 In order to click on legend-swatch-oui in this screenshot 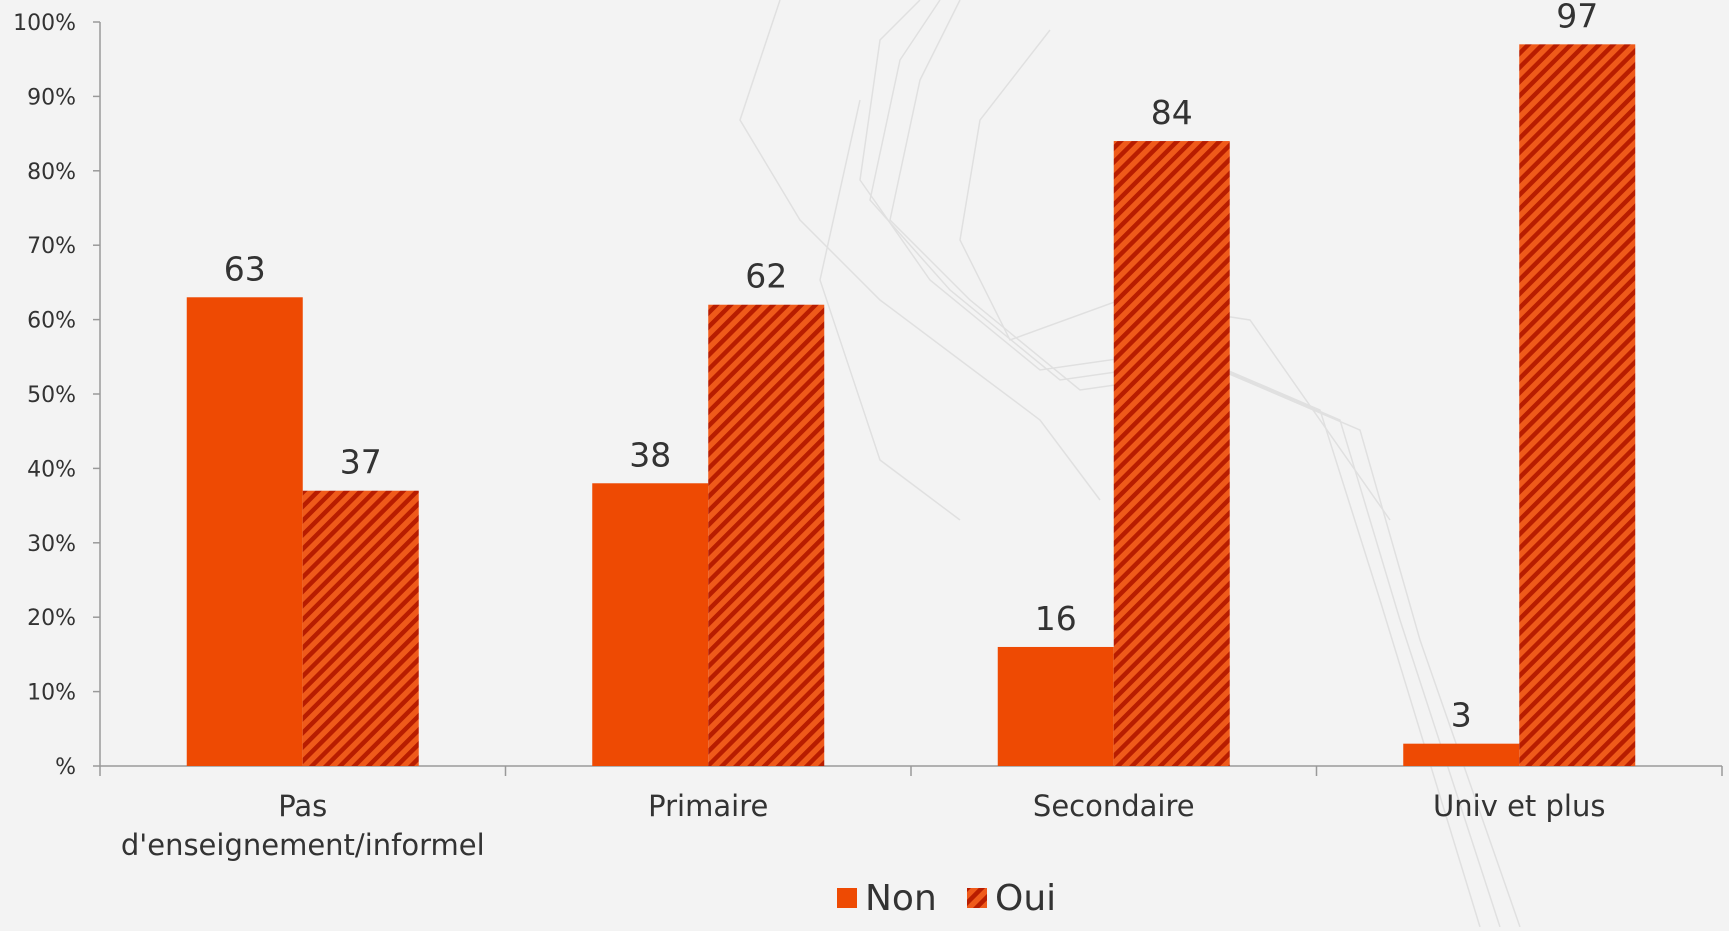, I will do `click(977, 898)`.